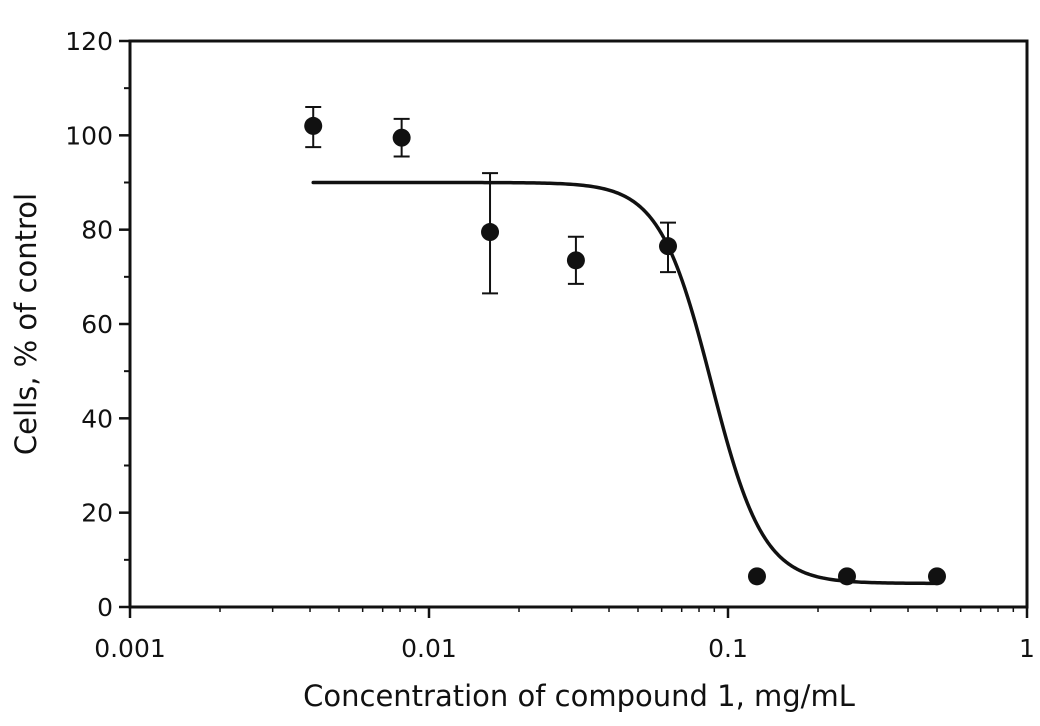  Describe the element at coordinates (89, 41) in the screenshot. I see `y-tick-label: 120` at that location.